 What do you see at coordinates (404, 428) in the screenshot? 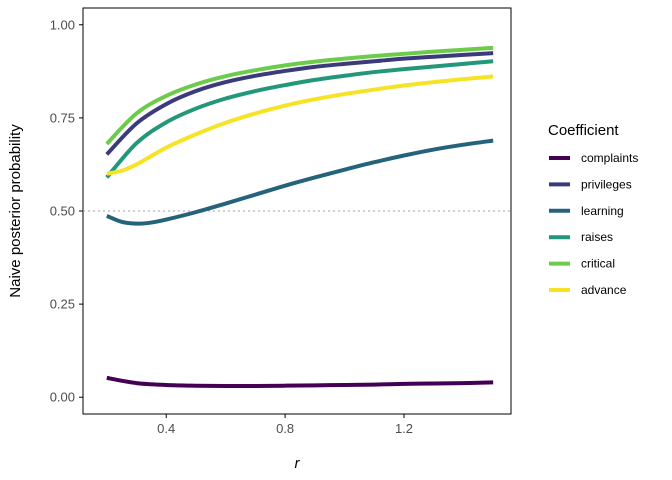
I see `x-tick-label: 1.2` at bounding box center [404, 428].